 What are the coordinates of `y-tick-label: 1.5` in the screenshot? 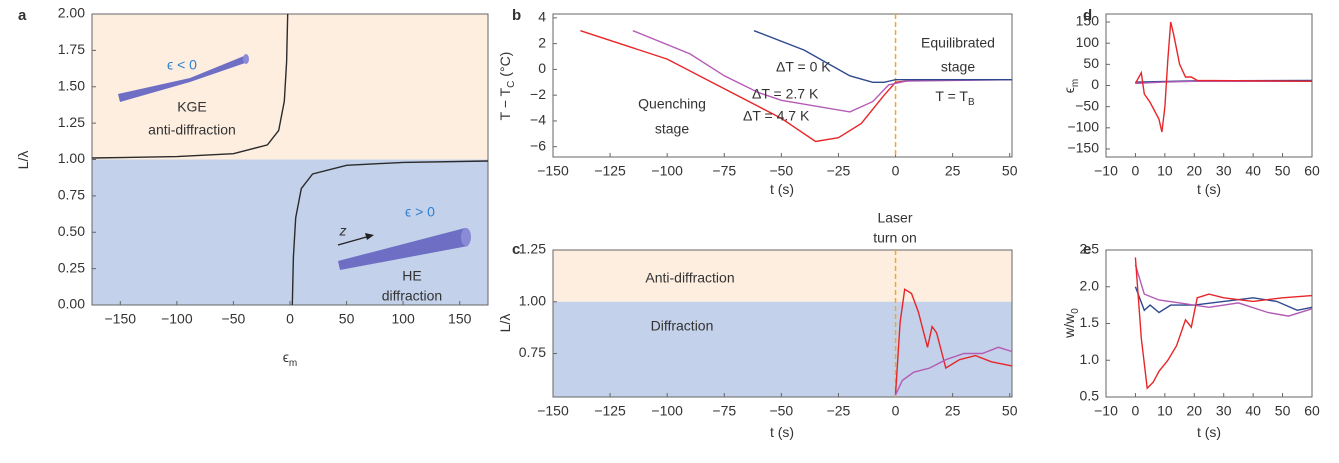 It's located at (1090, 322).